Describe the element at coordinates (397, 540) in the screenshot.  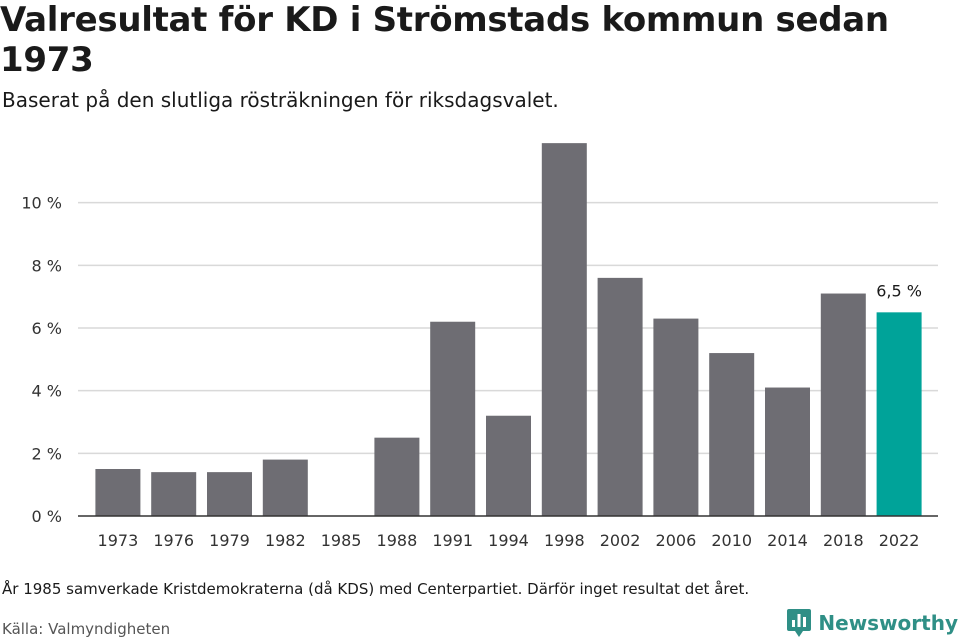
I see `x-tick-label: 1988` at that location.